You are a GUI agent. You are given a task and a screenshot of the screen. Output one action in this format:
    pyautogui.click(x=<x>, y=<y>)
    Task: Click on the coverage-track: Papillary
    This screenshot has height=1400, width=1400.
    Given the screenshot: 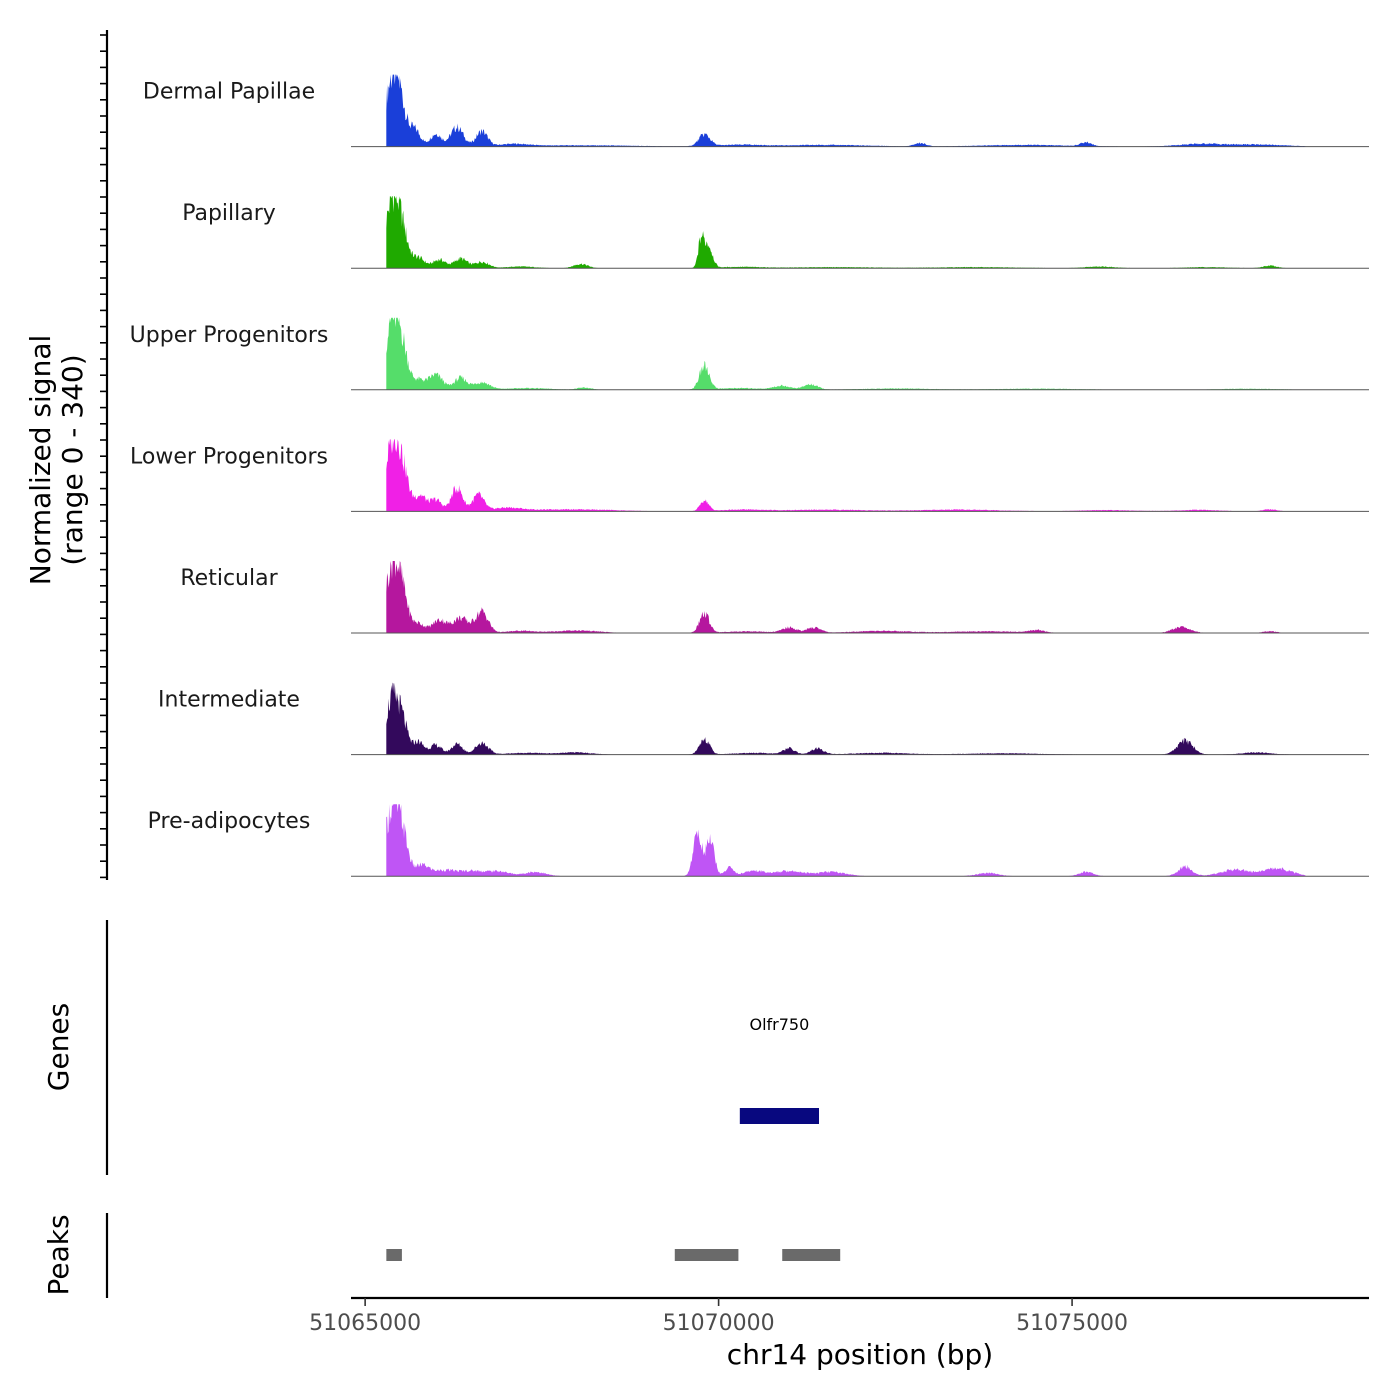 What is the action you would take?
    pyautogui.click(x=775, y=232)
    